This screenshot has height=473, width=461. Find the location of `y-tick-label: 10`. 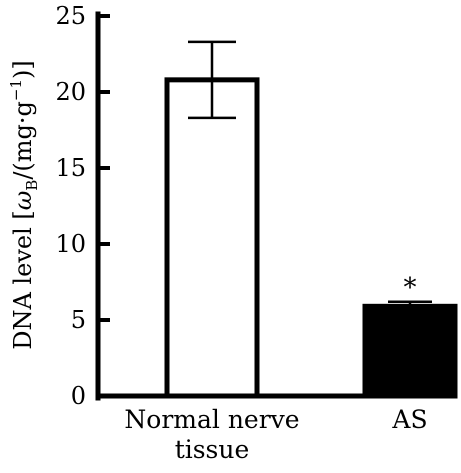

y-tick-label: 10 is located at coordinates (70, 244).